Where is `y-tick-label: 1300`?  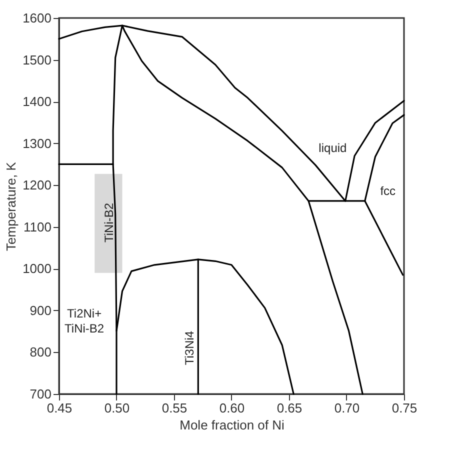 y-tick-label: 1300 is located at coordinates (37, 143).